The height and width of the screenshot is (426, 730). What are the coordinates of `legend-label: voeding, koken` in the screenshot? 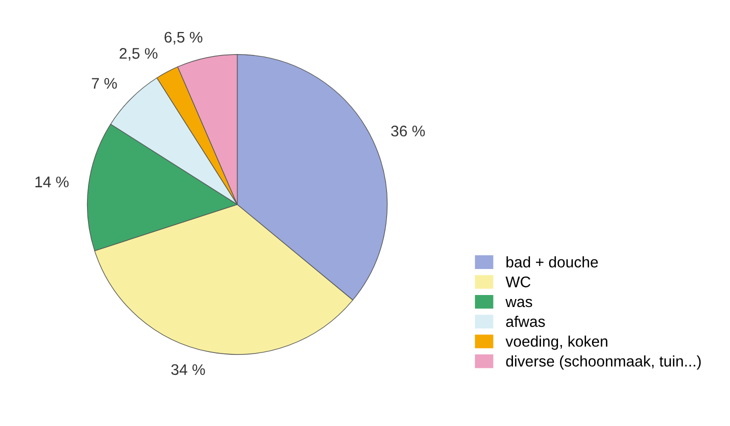 It's located at (557, 343).